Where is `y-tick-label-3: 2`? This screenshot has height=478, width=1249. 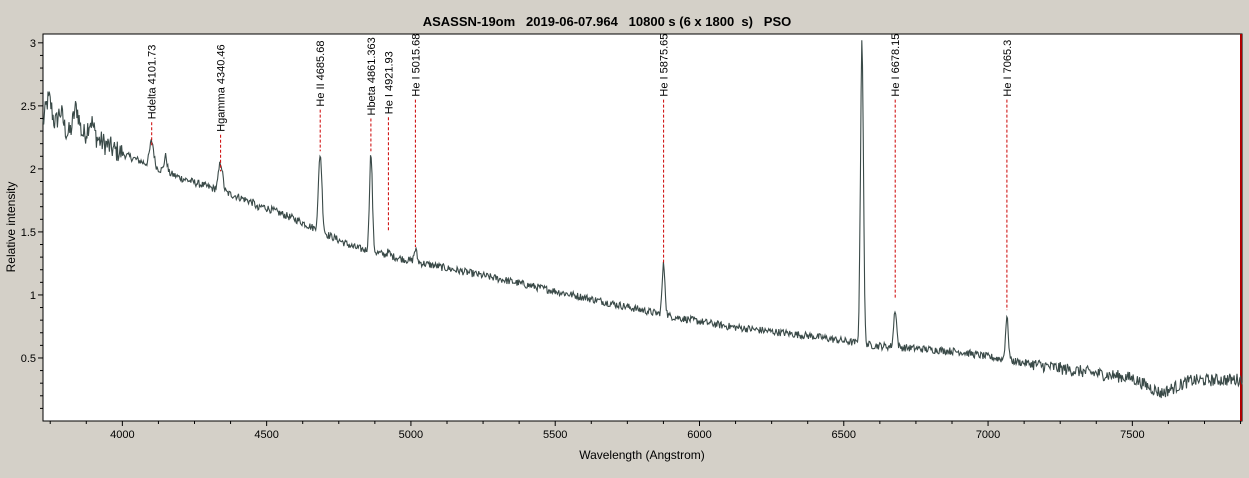
y-tick-label-3: 2 is located at coordinates (33, 170).